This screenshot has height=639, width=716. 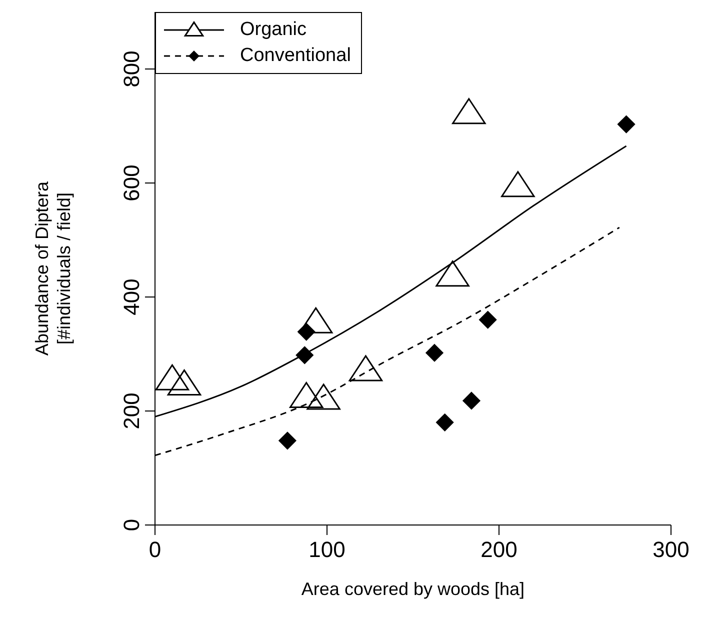 What do you see at coordinates (131, 183) in the screenshot?
I see `y-tick-label: 600` at bounding box center [131, 183].